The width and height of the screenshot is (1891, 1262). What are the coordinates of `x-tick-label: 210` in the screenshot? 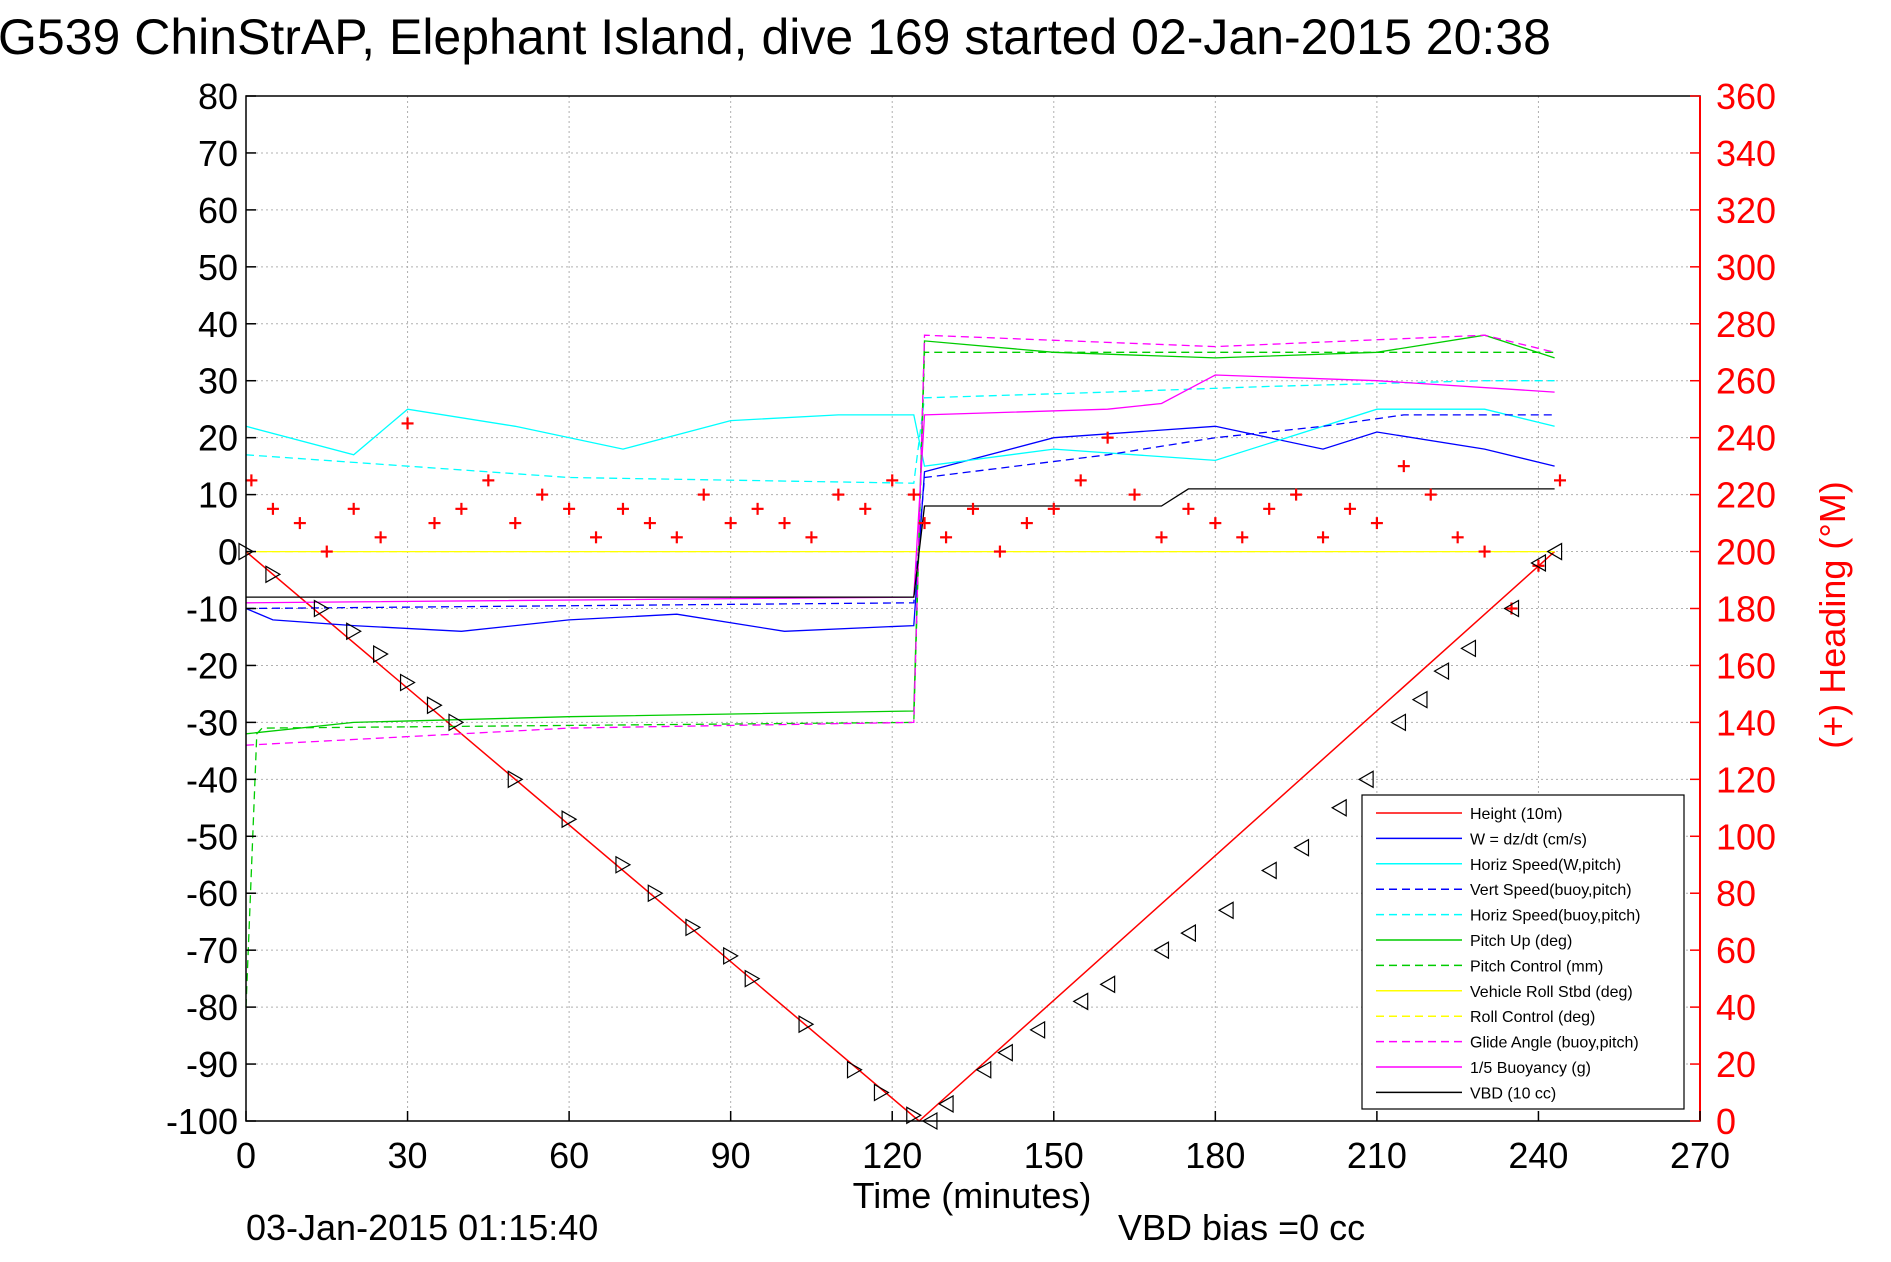 It's located at (1377, 1155).